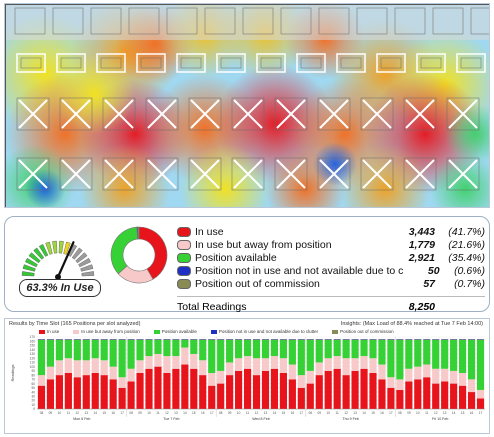  What do you see at coordinates (65, 260) in the screenshot?
I see `gauge-needle` at bounding box center [65, 260].